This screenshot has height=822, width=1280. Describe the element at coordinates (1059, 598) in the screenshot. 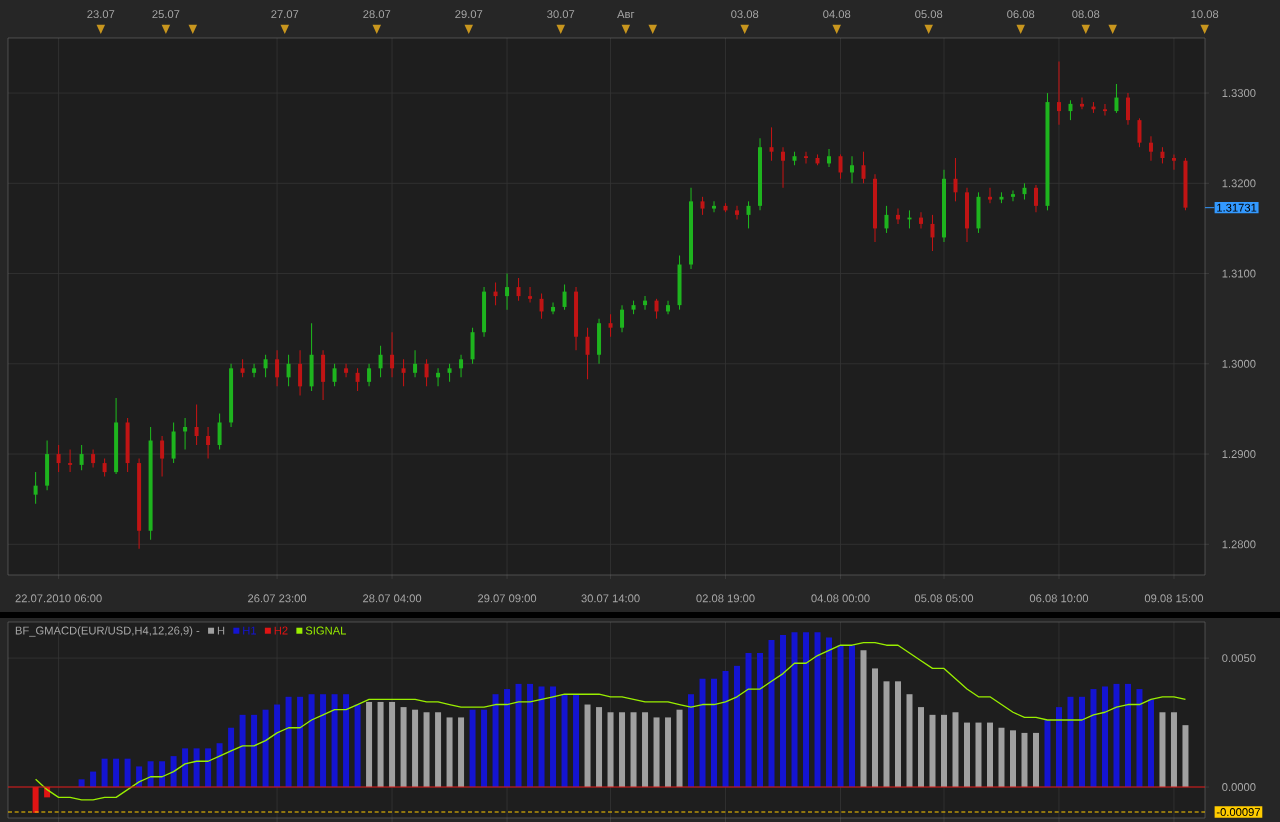

I see `x-tick-label: 06.08 10:00` at that location.